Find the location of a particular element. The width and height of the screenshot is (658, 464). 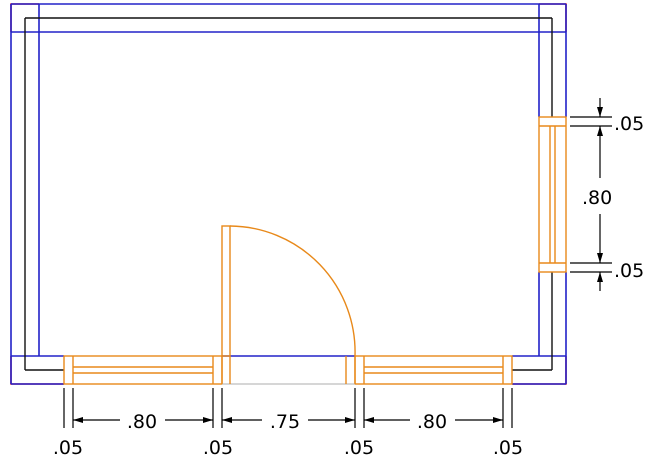

door is located at coordinates (288, 304).